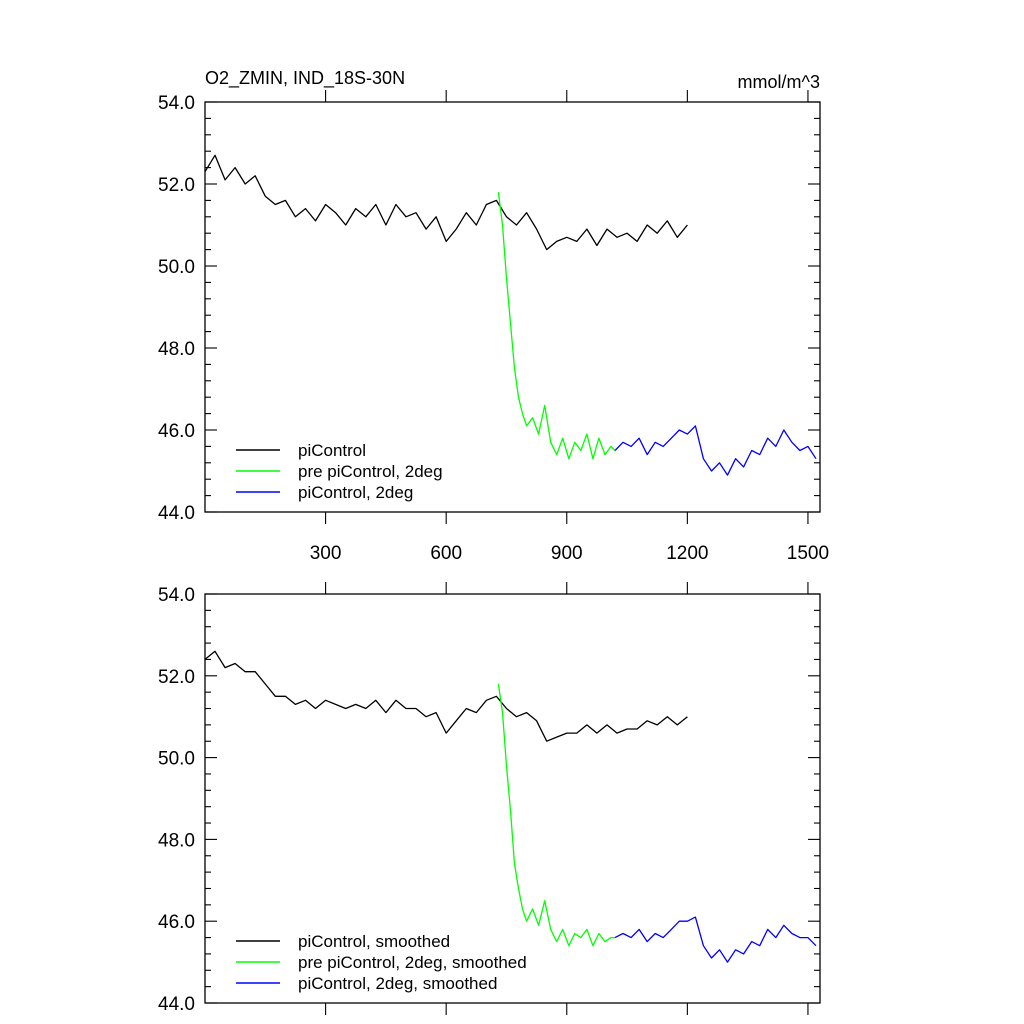 The image size is (1024, 1024). I want to click on x-tick-label: 900, so click(567, 553).